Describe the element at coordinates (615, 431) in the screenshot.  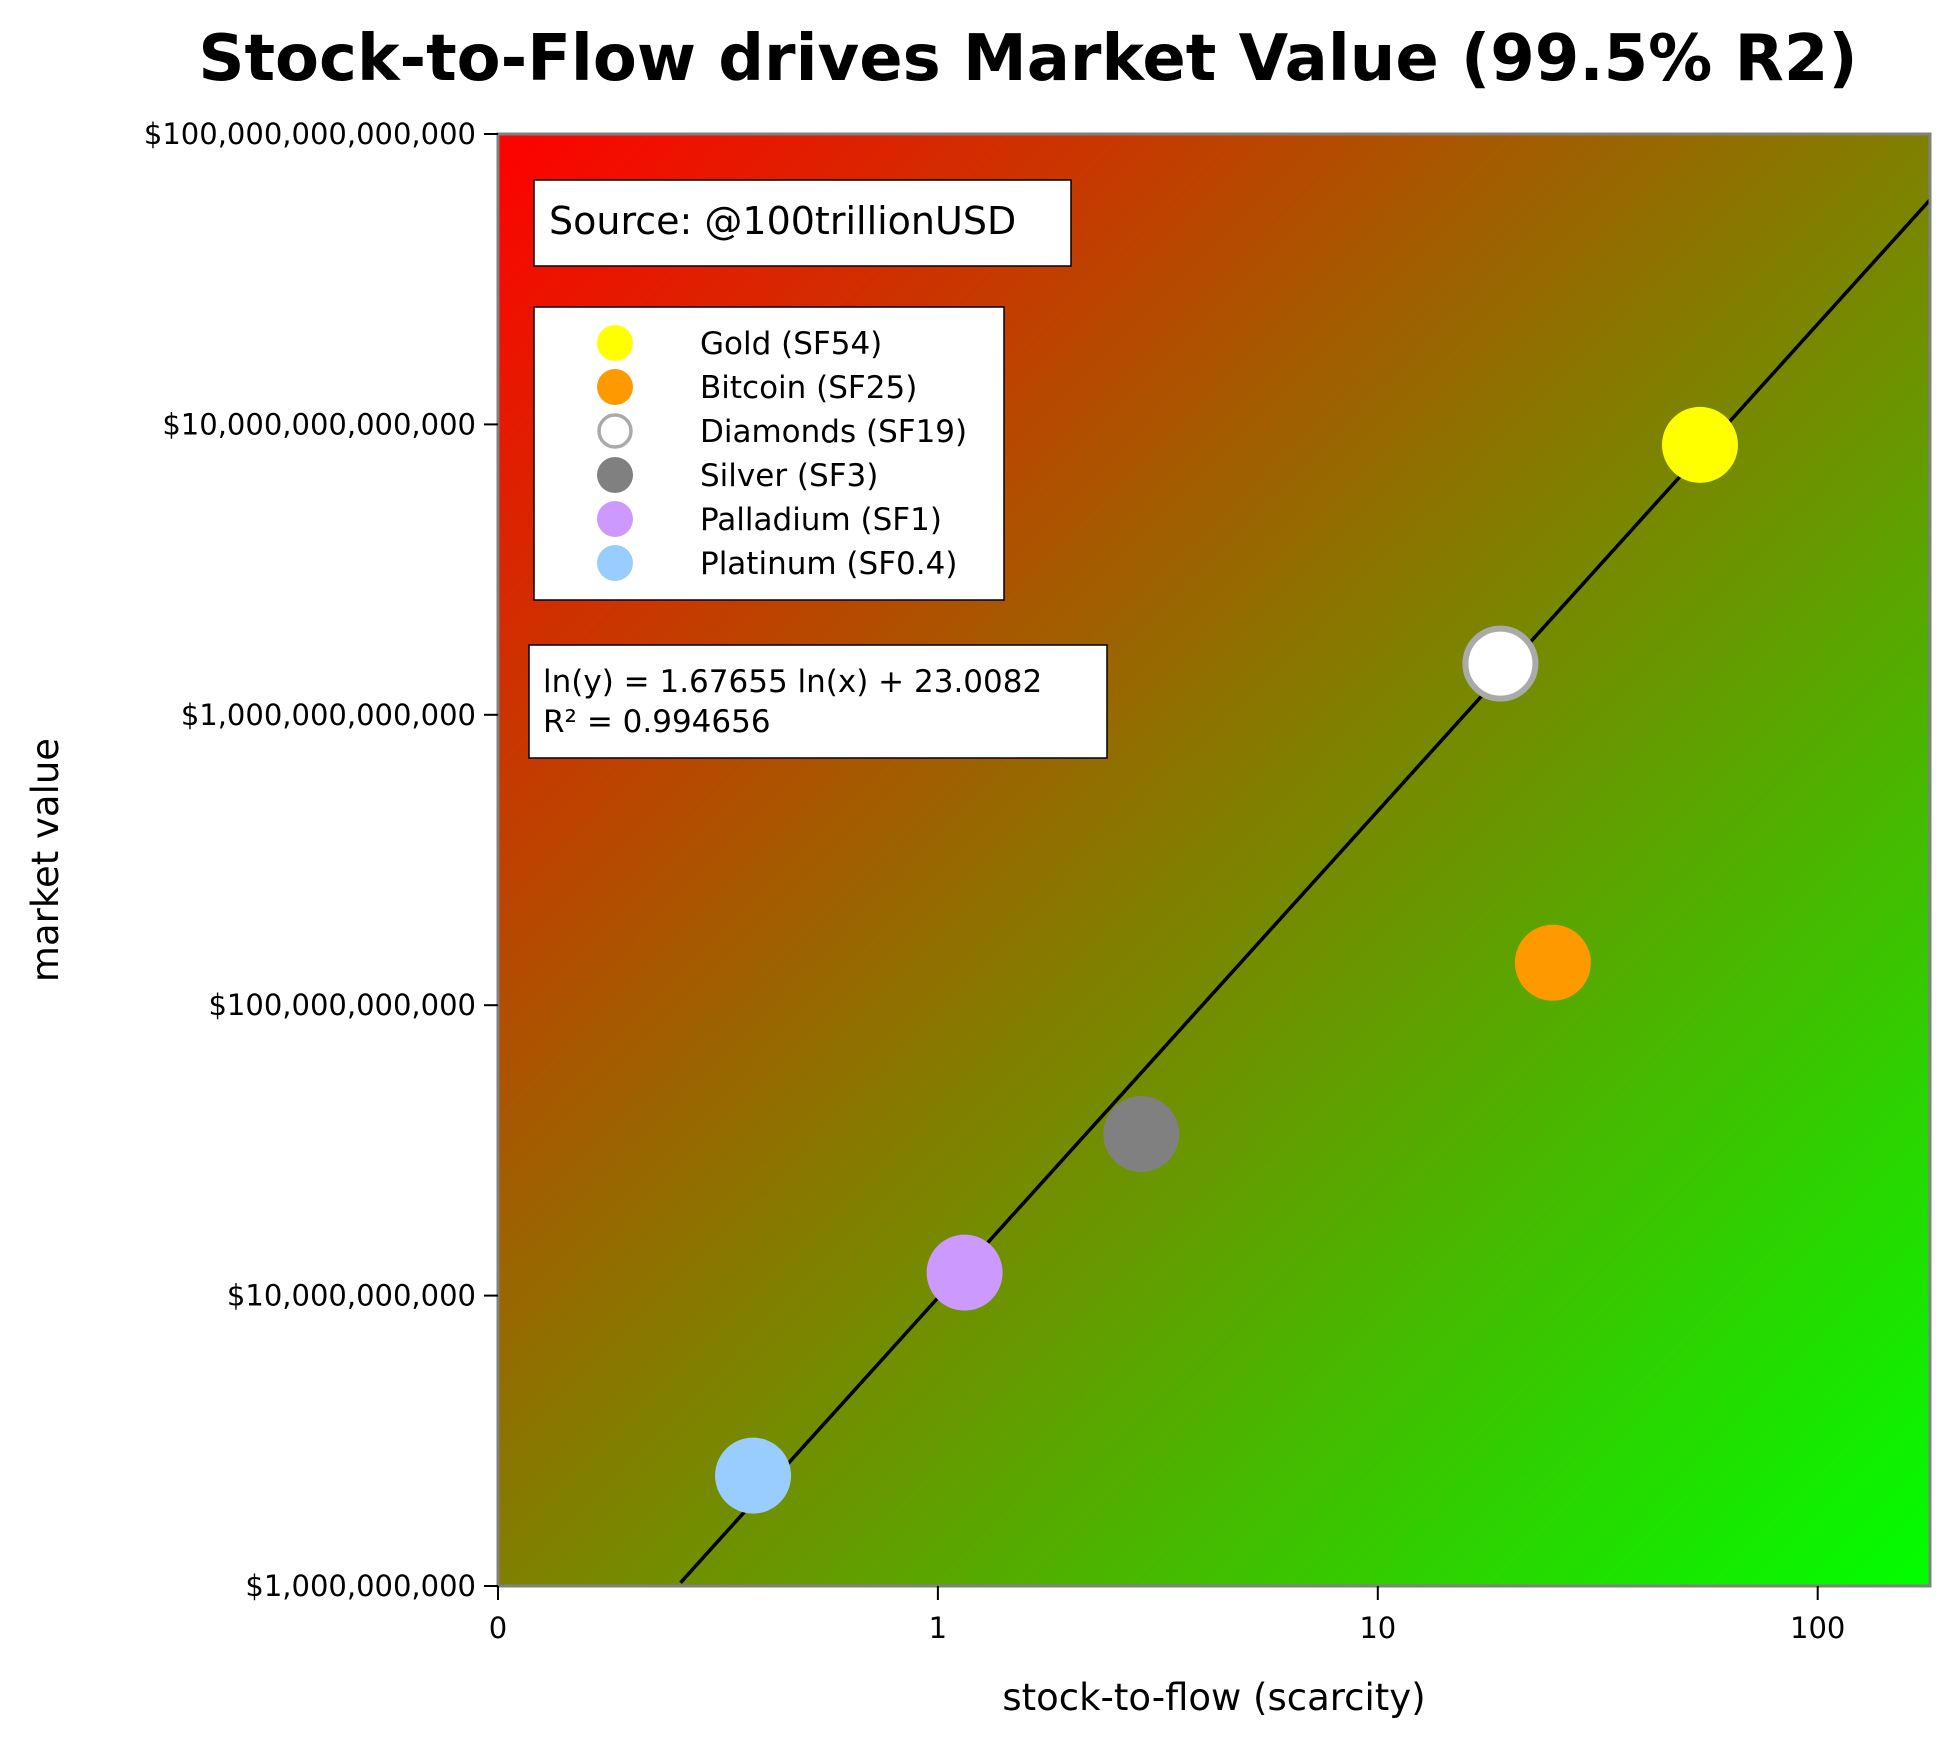
I see `legend-marker-diamonds` at that location.